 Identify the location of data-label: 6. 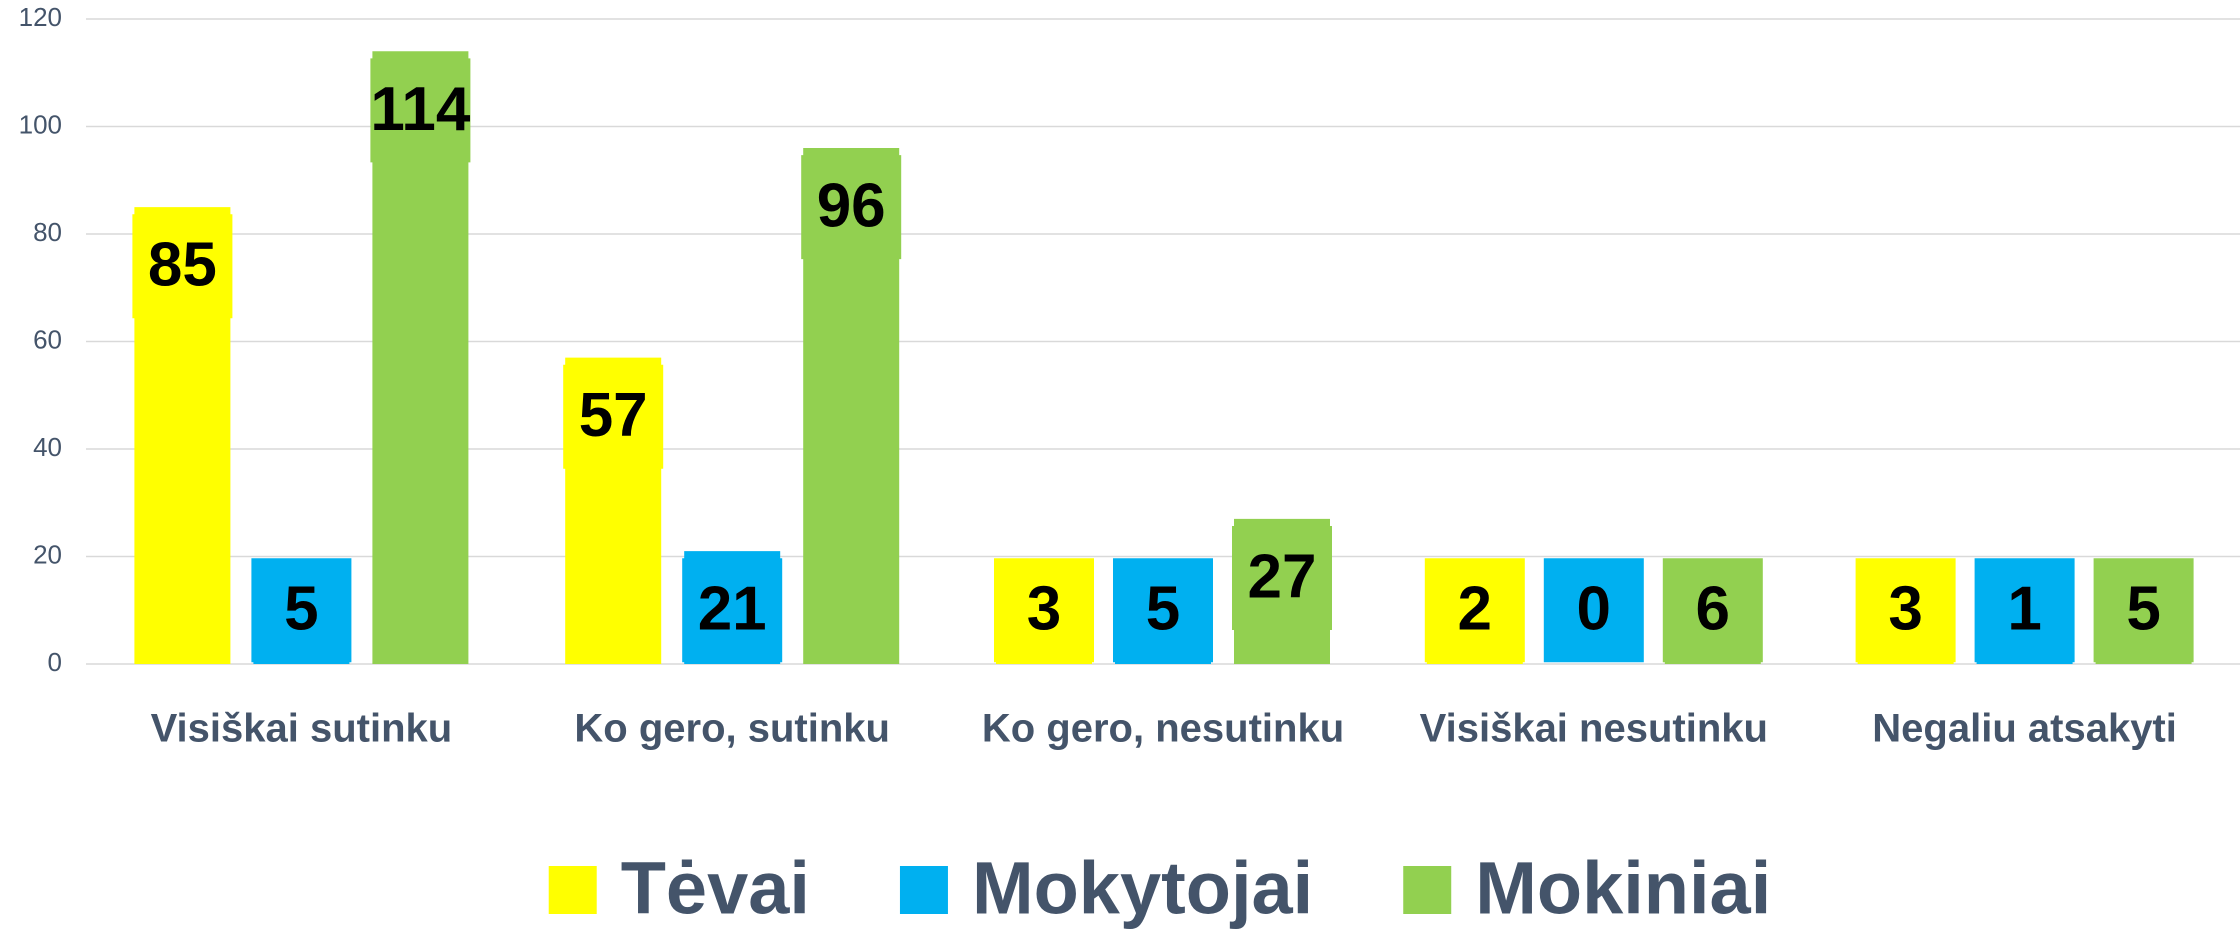
(1713, 609).